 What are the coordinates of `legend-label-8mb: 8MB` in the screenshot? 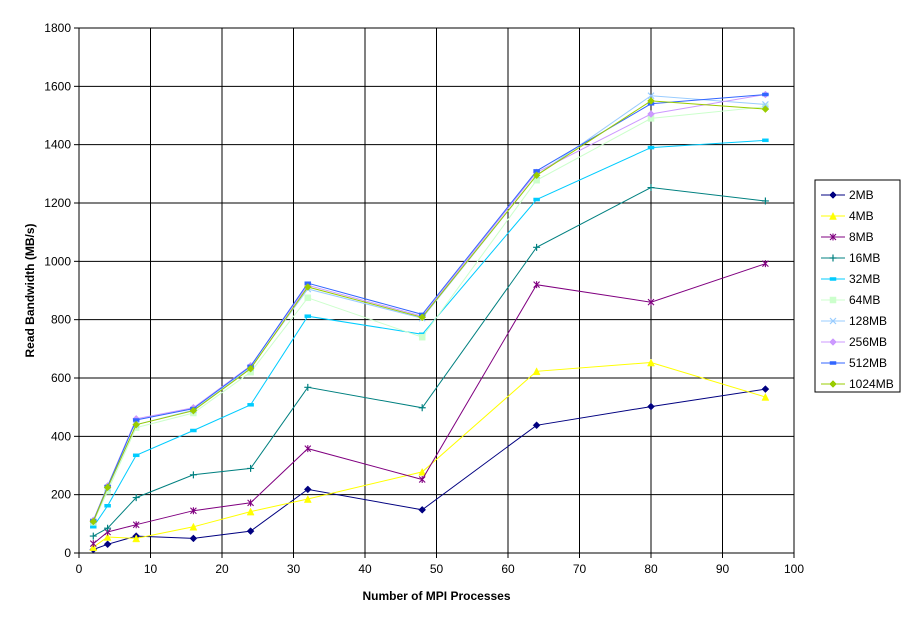 It's located at (861, 237).